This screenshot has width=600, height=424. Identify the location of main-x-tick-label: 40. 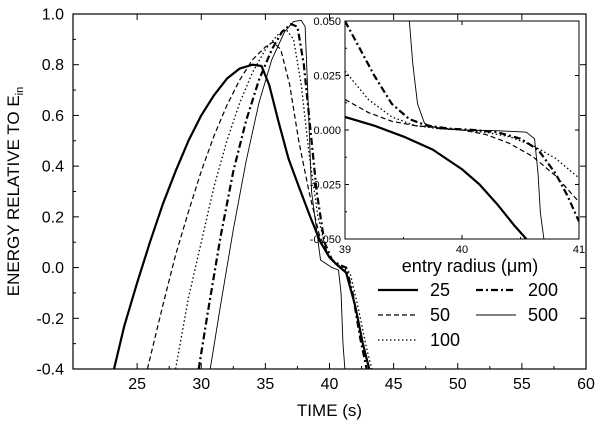
(330, 384).